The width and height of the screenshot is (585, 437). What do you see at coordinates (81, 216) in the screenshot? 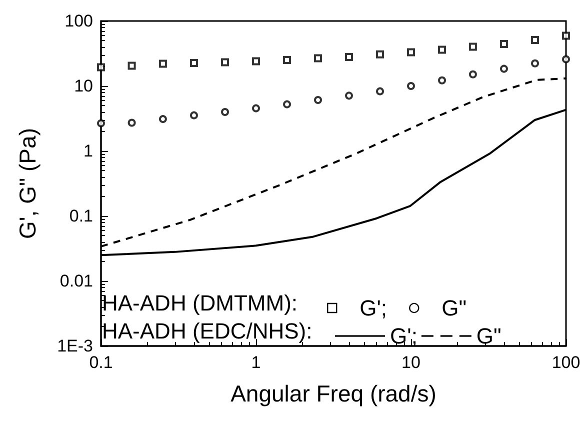
I see `y-tick-label: 0.1` at bounding box center [81, 216].